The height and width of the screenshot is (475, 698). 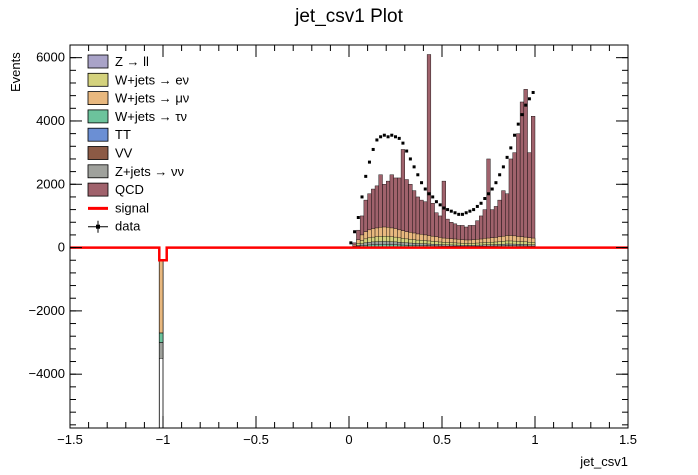 What do you see at coordinates (46, 373) in the screenshot?
I see `y-tick-label: −4000` at bounding box center [46, 373].